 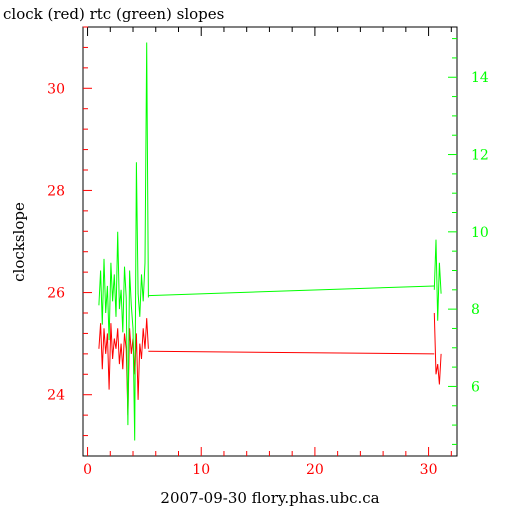 I want to click on y-left-tick-label: 30, so click(x=56, y=89).